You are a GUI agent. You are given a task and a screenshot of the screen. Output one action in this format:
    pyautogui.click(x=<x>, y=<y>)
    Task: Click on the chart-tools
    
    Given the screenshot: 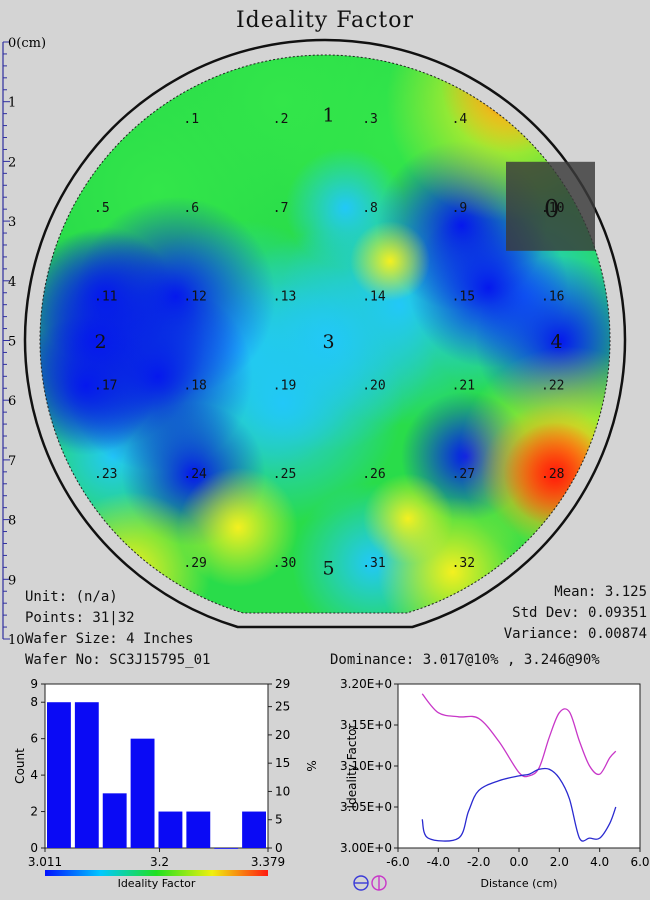 What is the action you would take?
    pyautogui.click(x=370, y=883)
    